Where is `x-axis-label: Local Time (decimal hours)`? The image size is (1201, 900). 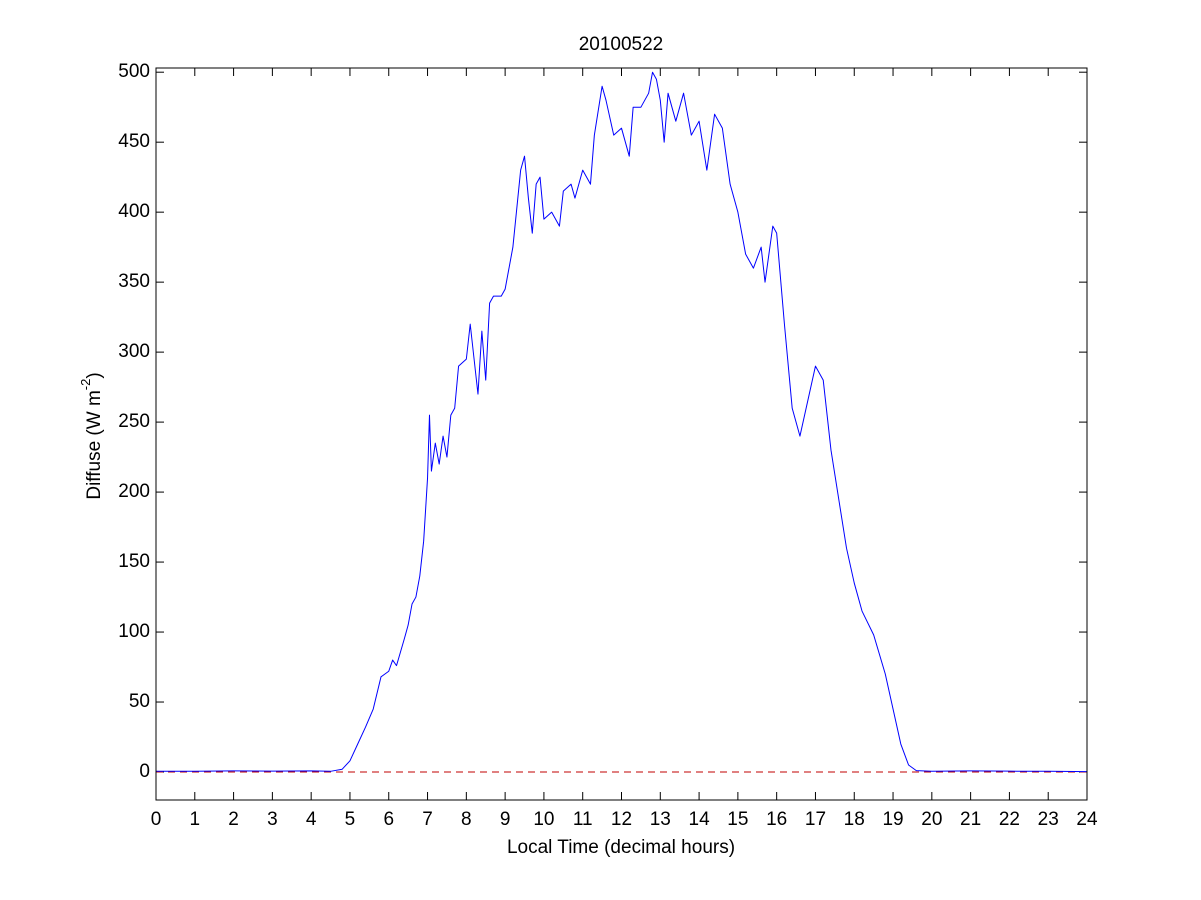 x-axis-label: Local Time (decimal hours) is located at coordinates (621, 847).